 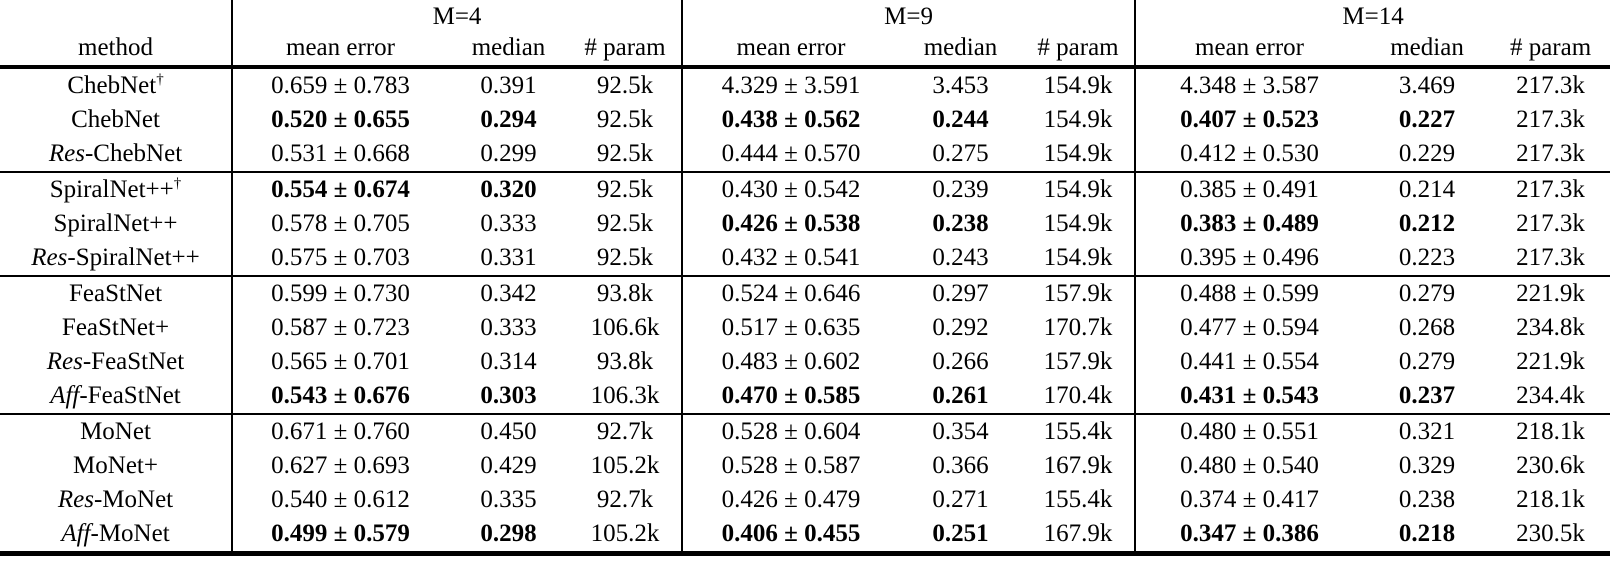 I want to click on mean-error-cell: 0.395 ± 0.496, so click(x=1249, y=258).